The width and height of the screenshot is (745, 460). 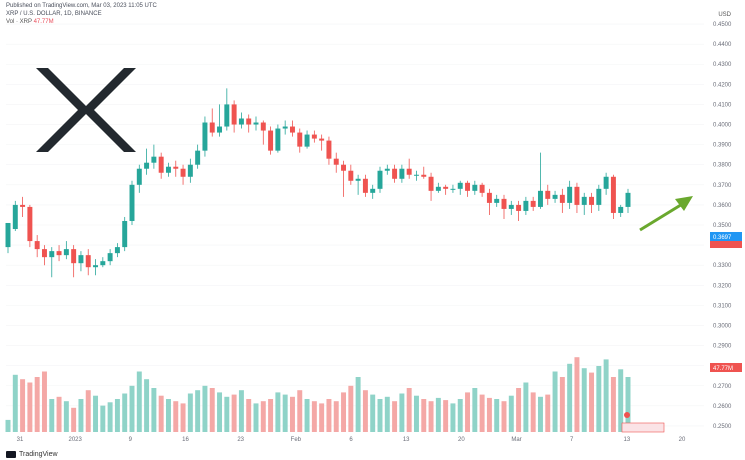 I want to click on time-axis: 31 2023 9 16 23 Feb 6 13 20 Mar 7 13 20, so click(x=351, y=440).